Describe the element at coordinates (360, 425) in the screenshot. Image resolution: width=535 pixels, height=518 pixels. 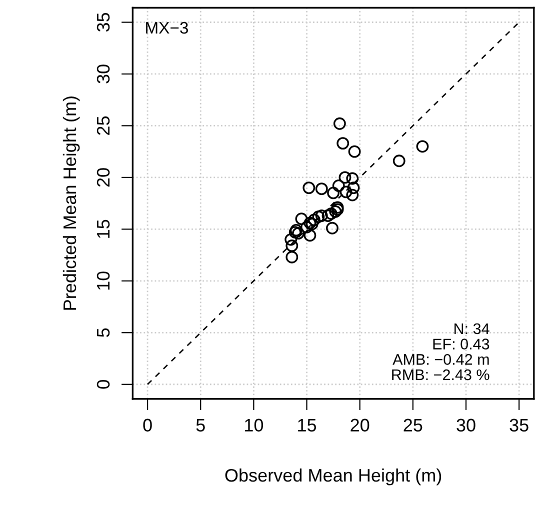
I see `x-tick-label: 20` at that location.